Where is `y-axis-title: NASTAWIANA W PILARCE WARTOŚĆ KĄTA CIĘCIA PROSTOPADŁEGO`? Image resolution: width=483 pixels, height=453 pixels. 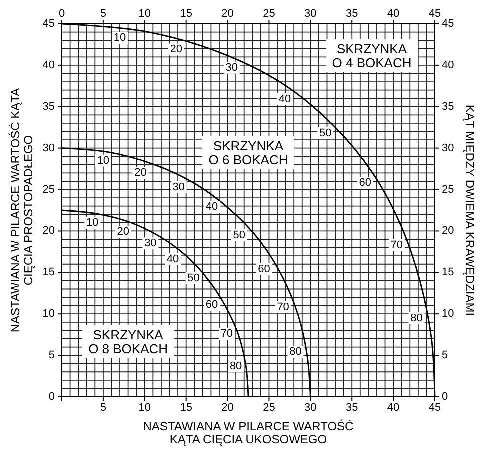 y-axis-title: NASTAWIANA W PILARCE WARTOŚĆ KĄTA CIĘCIA PROSTOPADŁEGO is located at coordinates (22, 210).